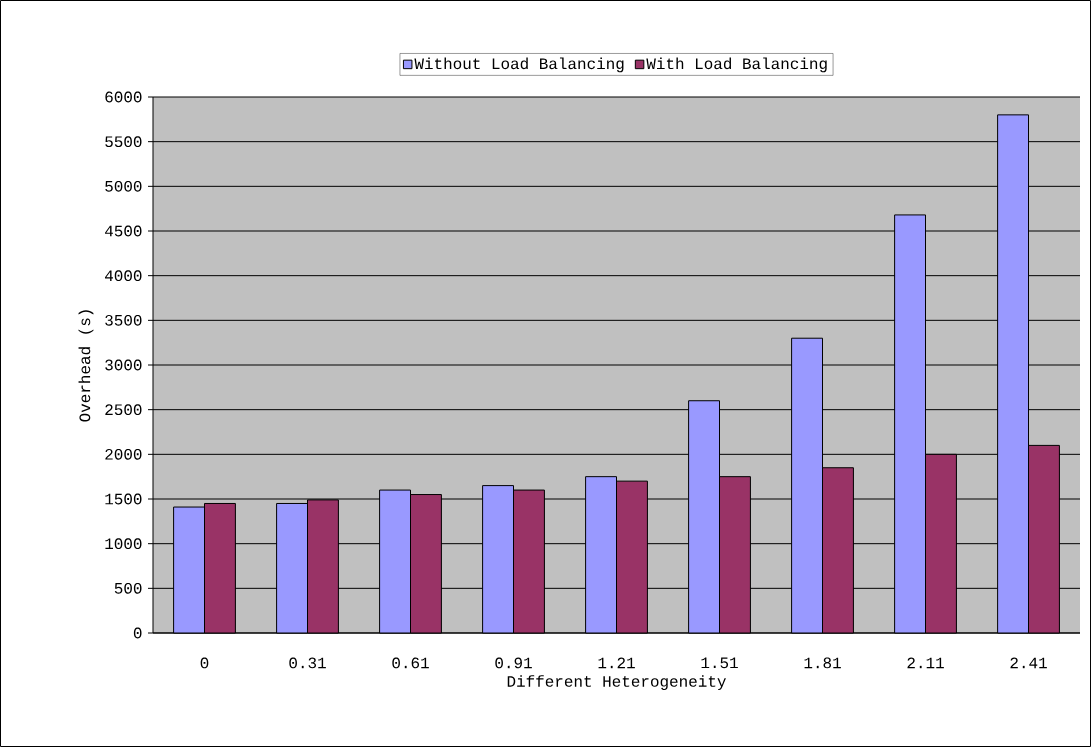 The height and width of the screenshot is (747, 1091). I want to click on x-tick-label: 0, so click(204, 663).